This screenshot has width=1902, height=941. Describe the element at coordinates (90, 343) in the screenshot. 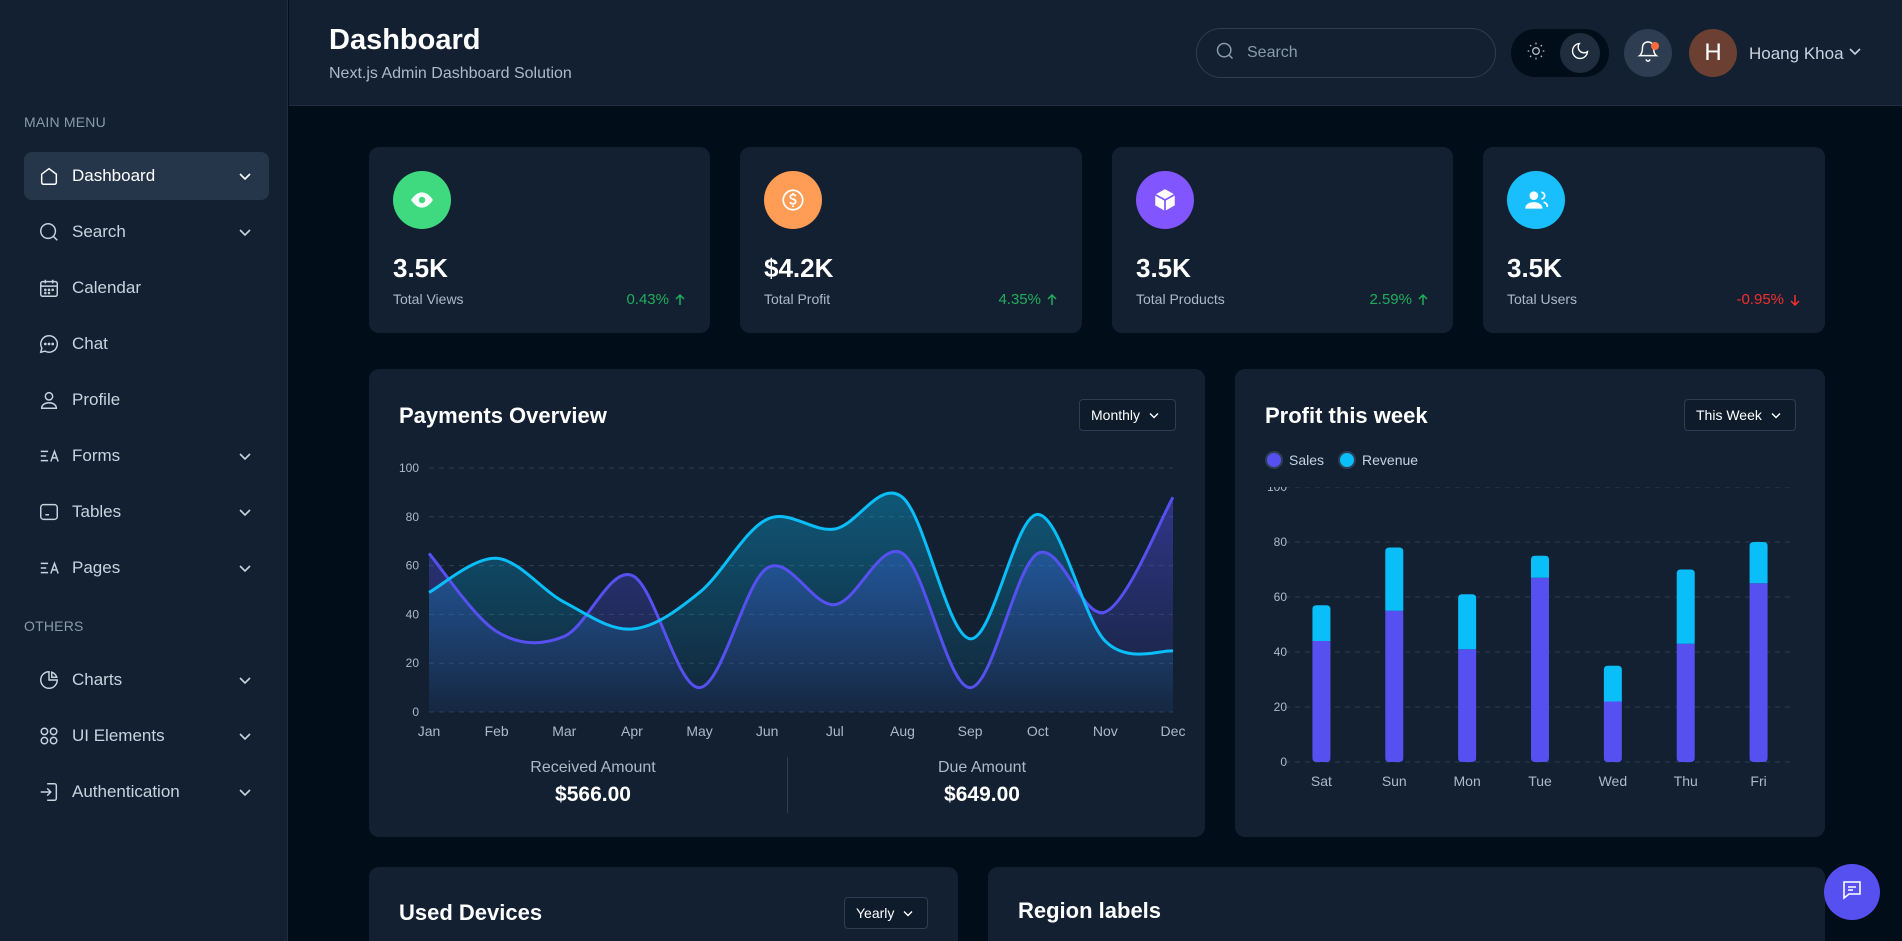

I see `sidebar-item-label: Chat` at that location.